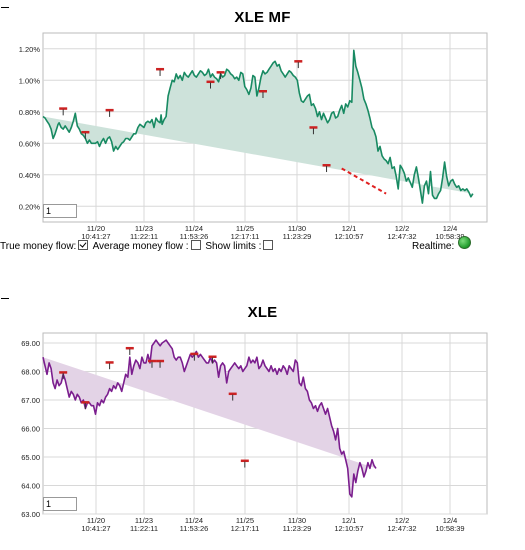 This screenshot has height=550, width=525. I want to click on average-money-flow-checkbox, so click(195, 245).